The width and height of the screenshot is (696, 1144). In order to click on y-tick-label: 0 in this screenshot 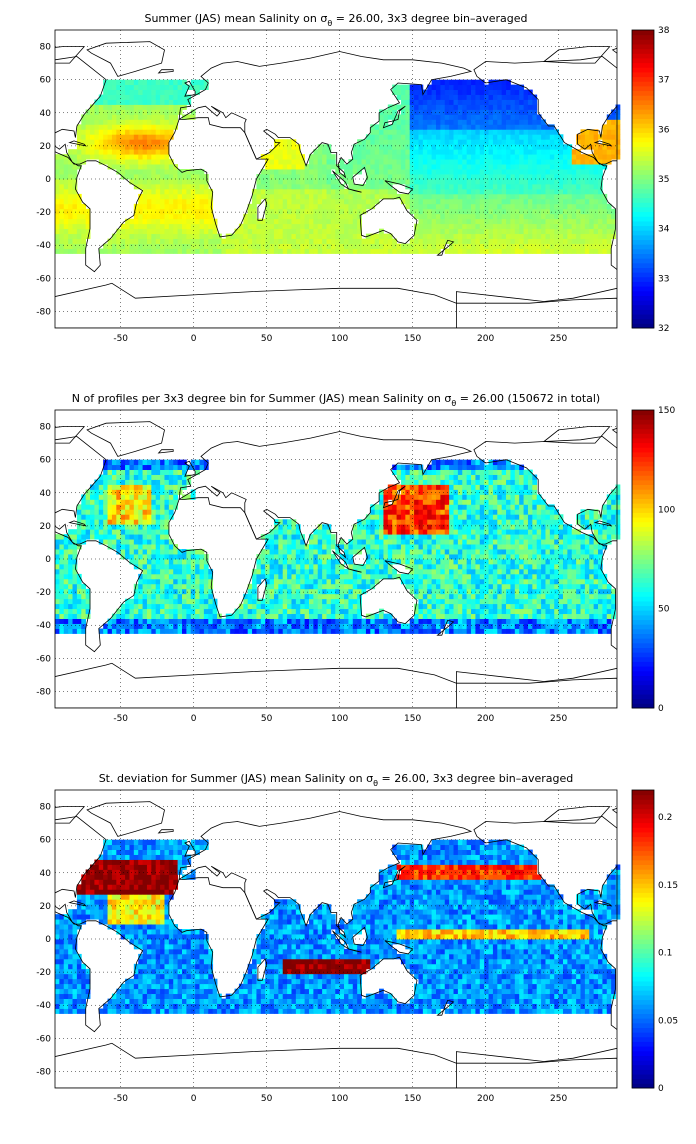, I will do `click(48, 180)`.